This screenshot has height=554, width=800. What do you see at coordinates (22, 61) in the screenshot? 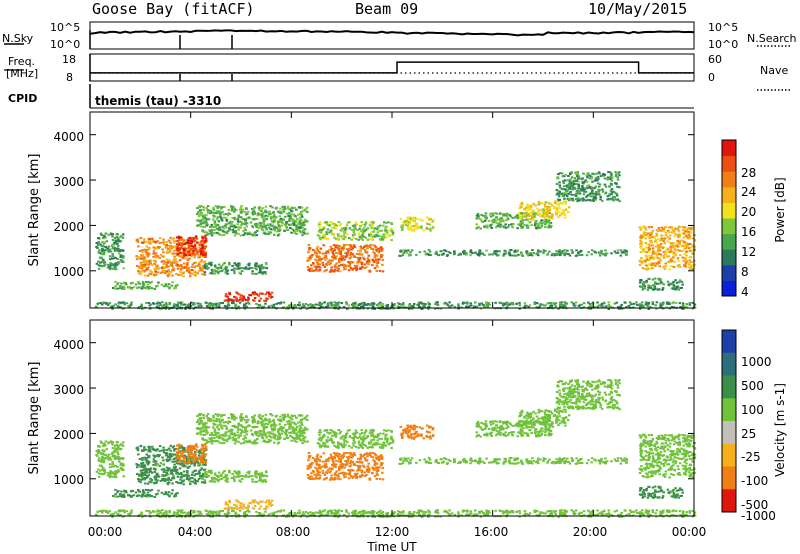
I see `freq-label: Freq.` at bounding box center [22, 61].